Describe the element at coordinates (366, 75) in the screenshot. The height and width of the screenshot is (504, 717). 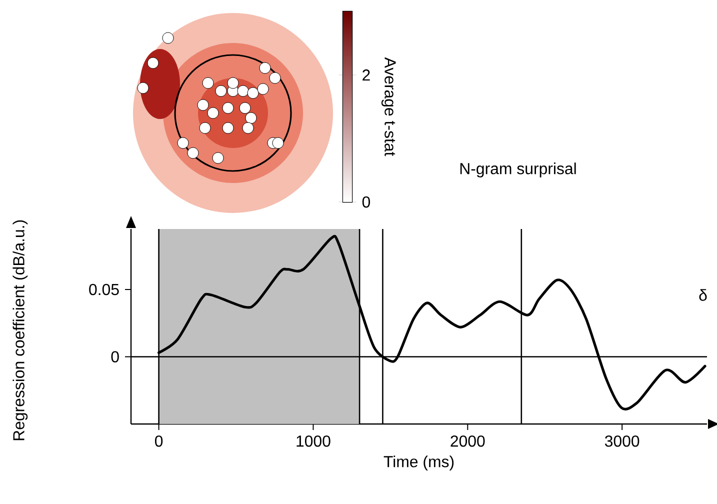
I see `color-bar-label: 2` at that location.